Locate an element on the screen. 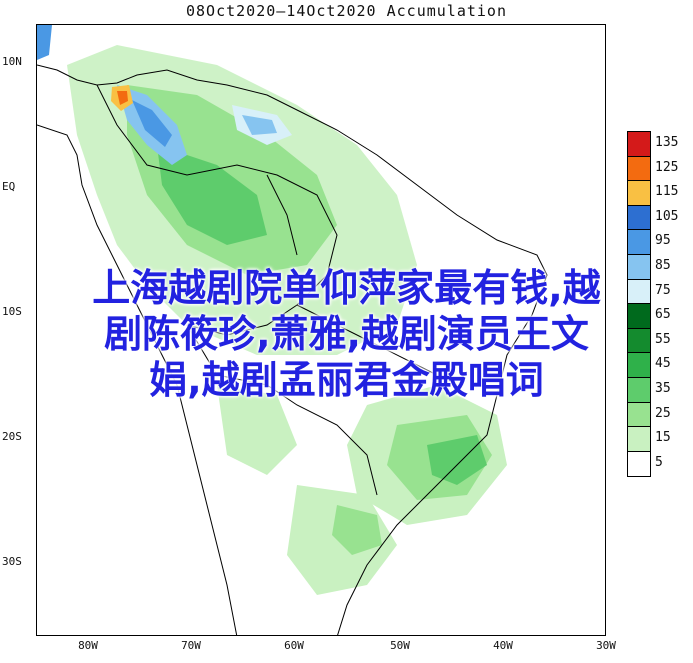 The height and width of the screenshot is (663, 693). legend-value: 95 is located at coordinates (663, 241).